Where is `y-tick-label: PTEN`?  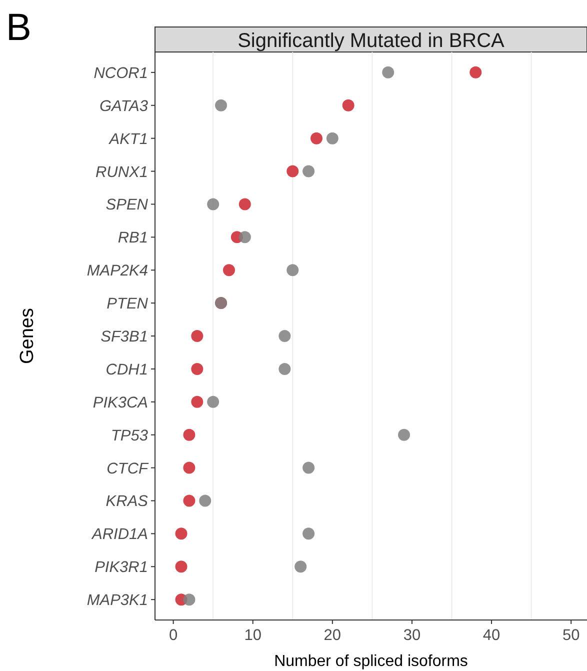 y-tick-label: PTEN is located at coordinates (127, 304).